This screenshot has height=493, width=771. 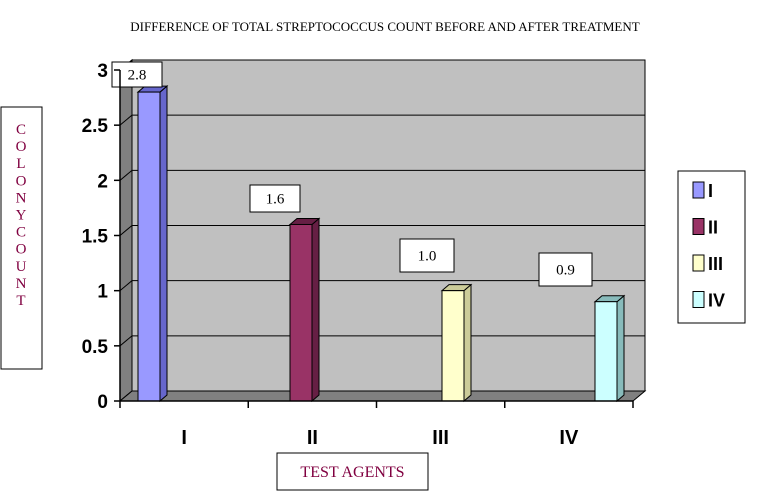 What do you see at coordinates (20, 301) in the screenshot?
I see `y-axis-title-letter: T` at bounding box center [20, 301].